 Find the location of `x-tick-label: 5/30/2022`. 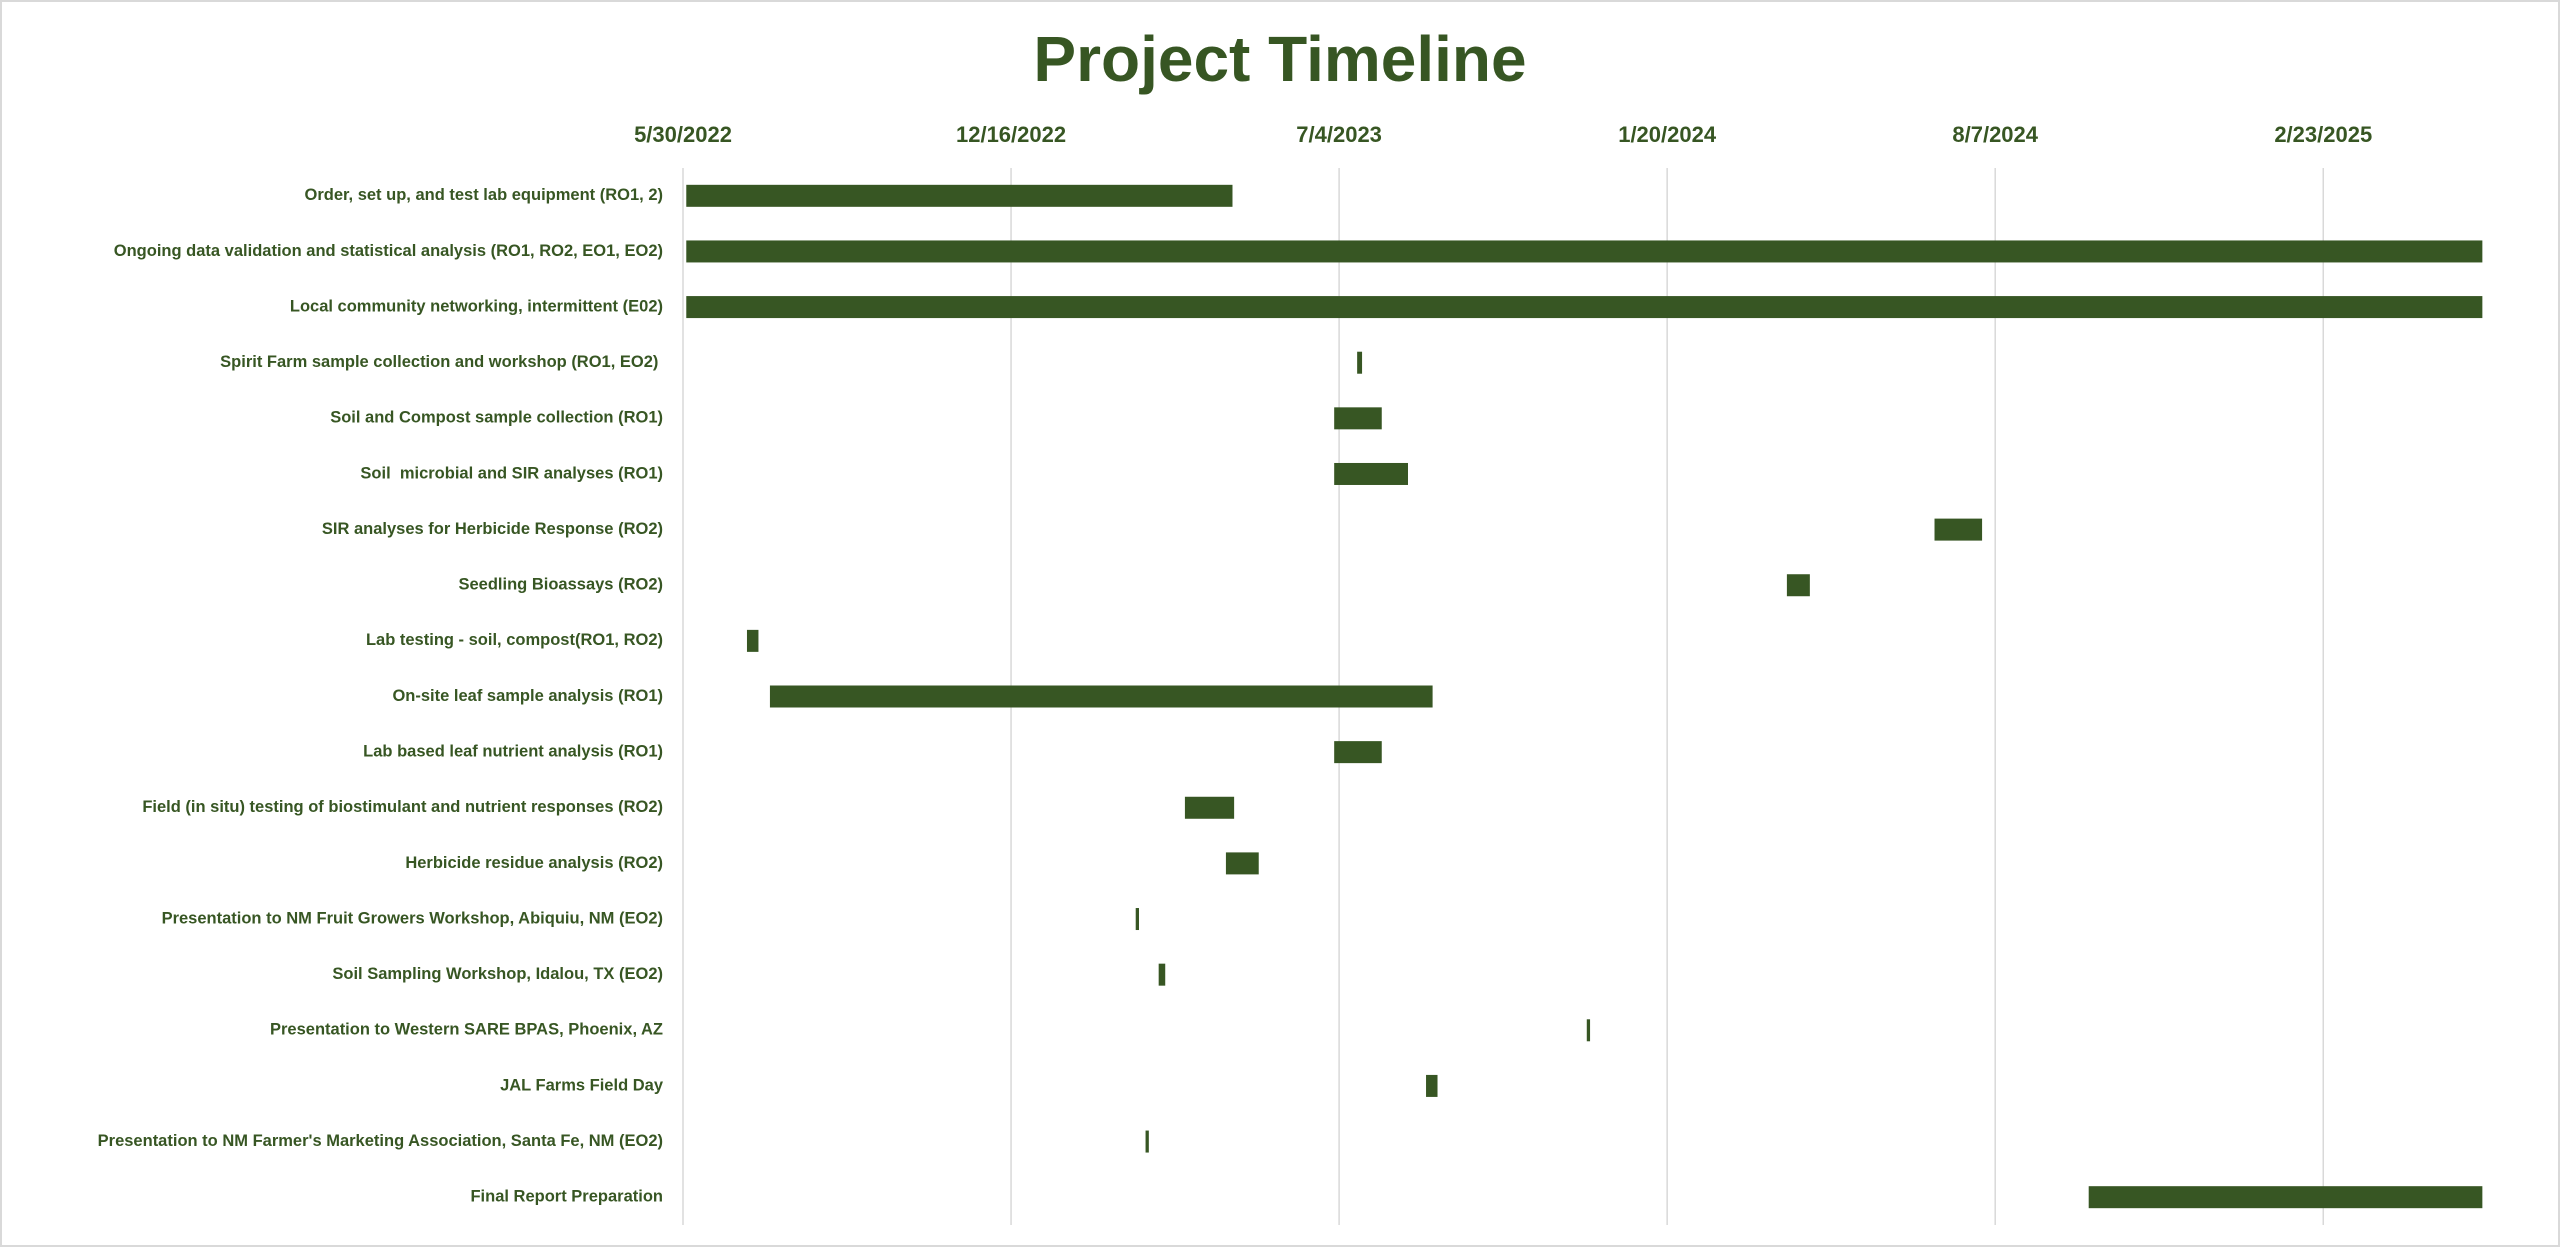

x-tick-label: 5/30/2022 is located at coordinates (683, 134).